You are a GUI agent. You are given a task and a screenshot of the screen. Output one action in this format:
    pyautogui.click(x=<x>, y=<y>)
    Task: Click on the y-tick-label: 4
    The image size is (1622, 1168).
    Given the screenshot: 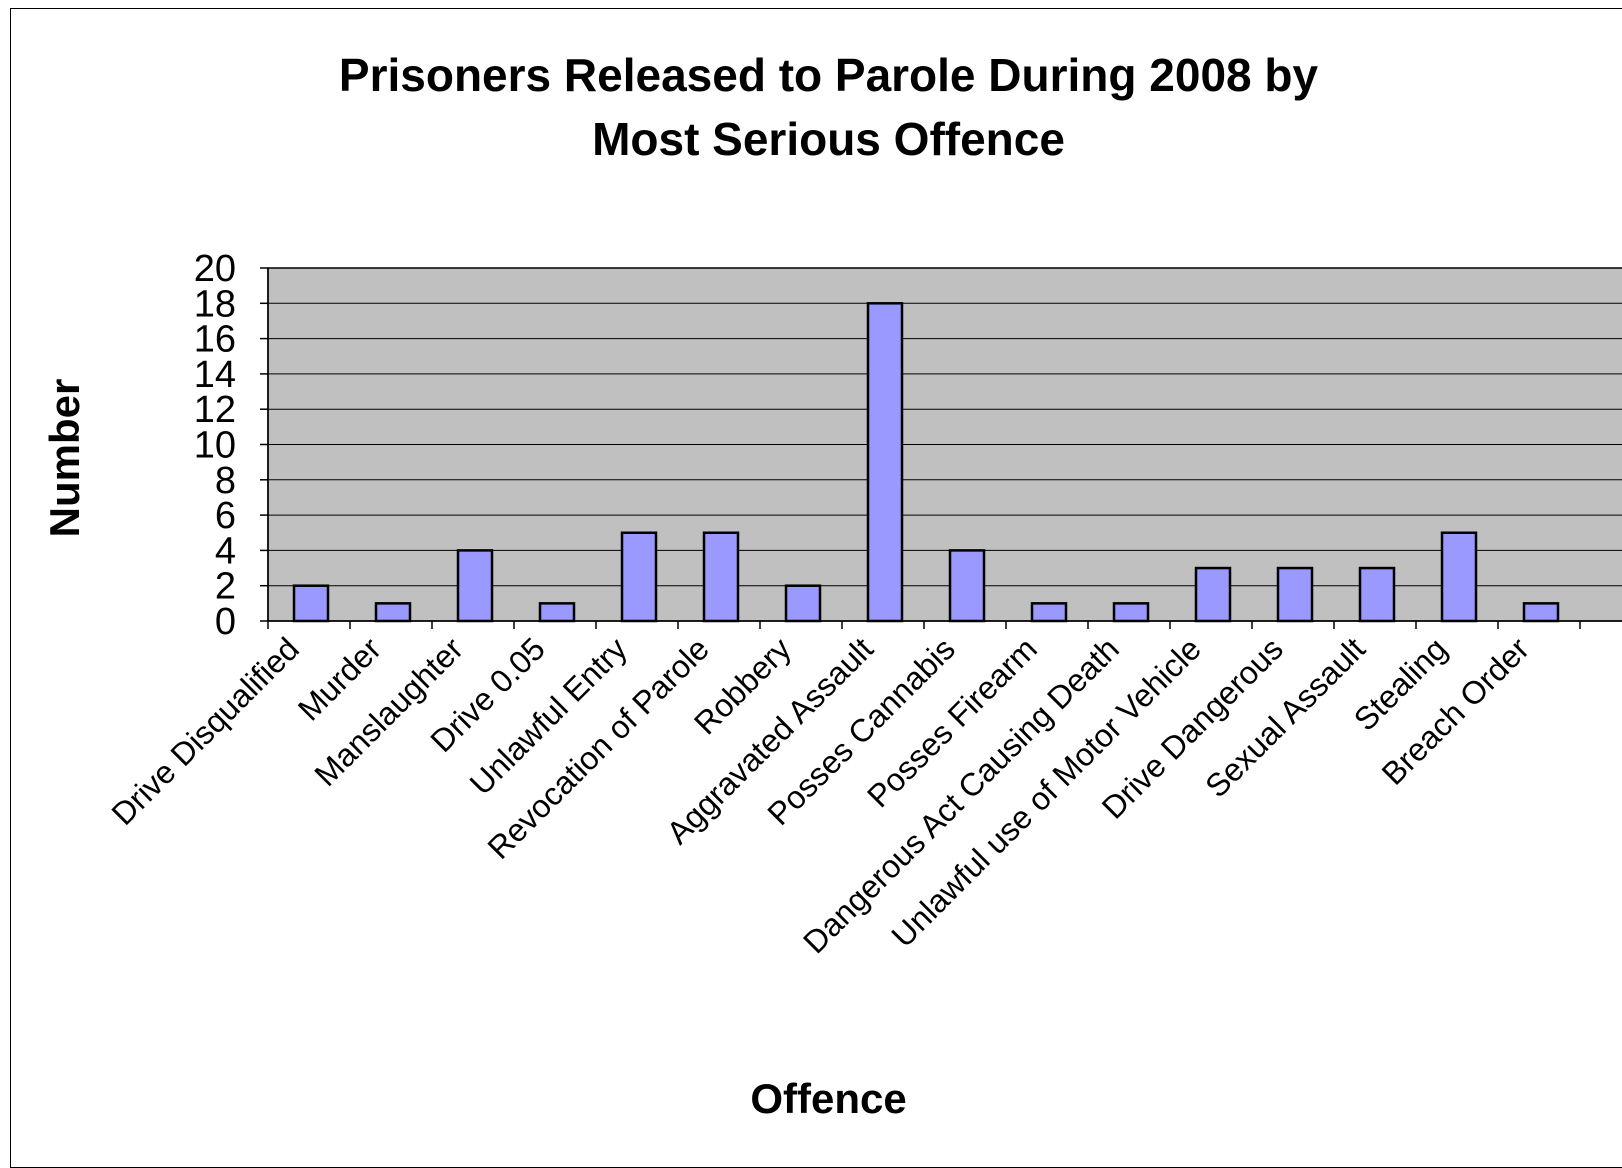 What is the action you would take?
    pyautogui.click(x=225, y=551)
    